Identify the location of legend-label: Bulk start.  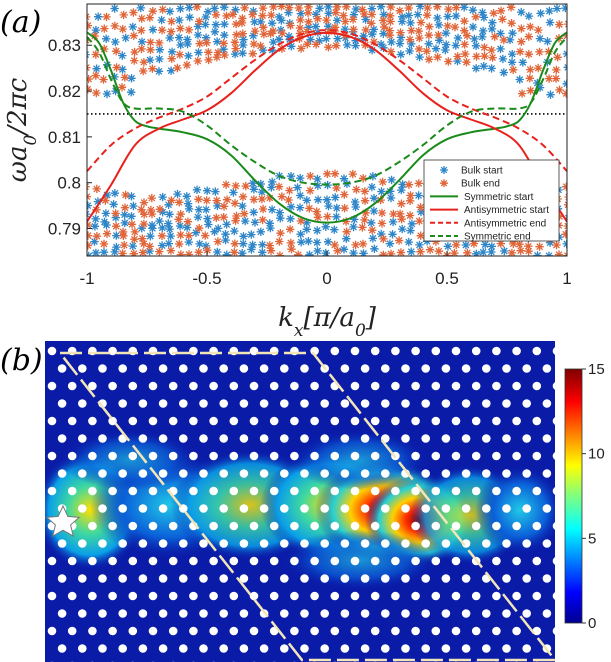
(482, 171).